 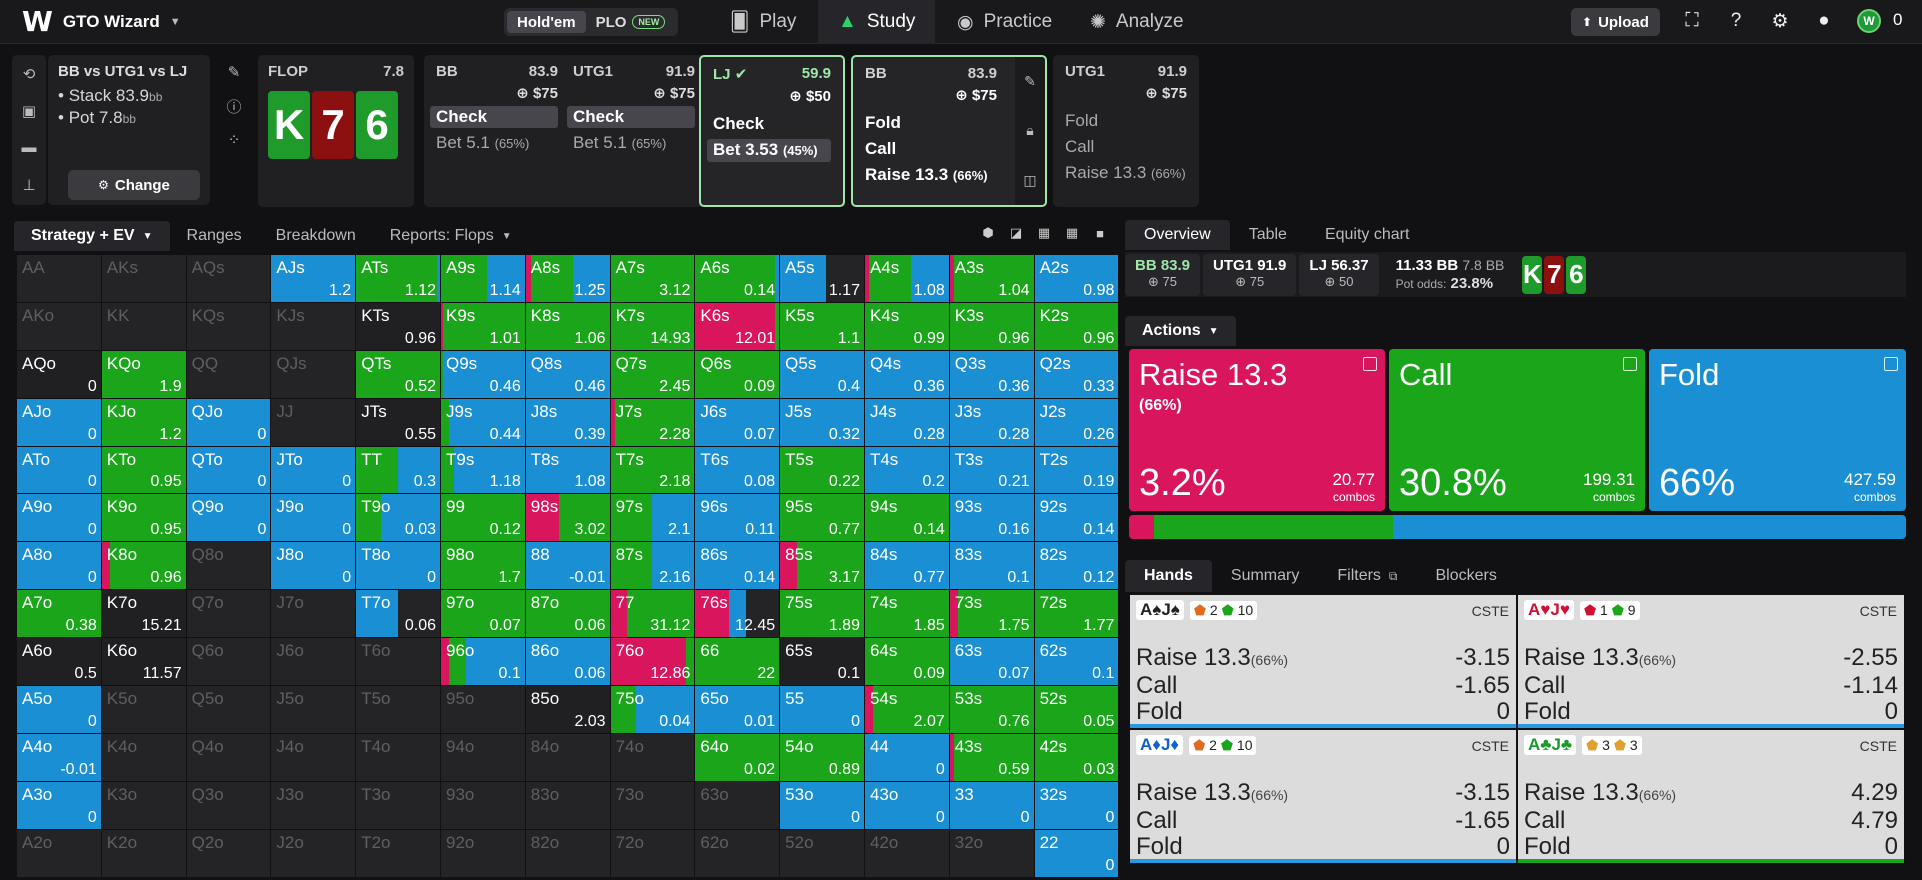 What do you see at coordinates (652, 853) in the screenshot?
I see `hand-cell: 72o` at bounding box center [652, 853].